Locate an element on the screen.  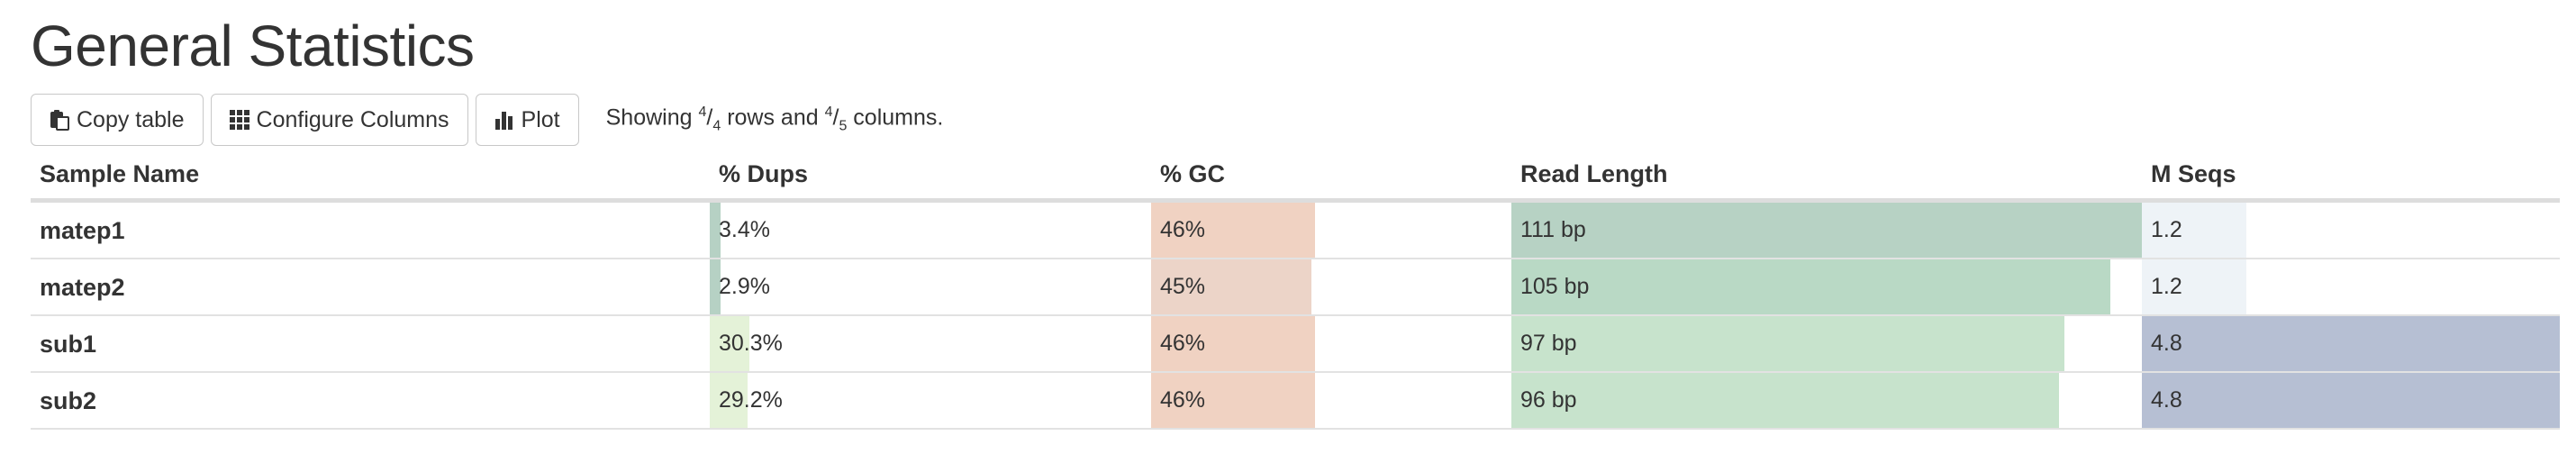
table-row: matep2 2.9% 45% 105 bp 1.2 is located at coordinates (1295, 288).